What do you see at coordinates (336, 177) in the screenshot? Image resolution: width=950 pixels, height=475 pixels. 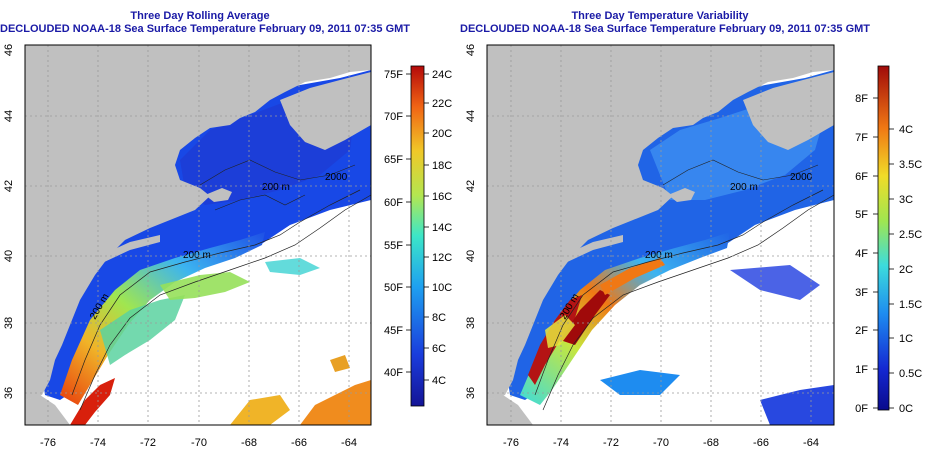 I see `left-contour-label-2: 2000` at bounding box center [336, 177].